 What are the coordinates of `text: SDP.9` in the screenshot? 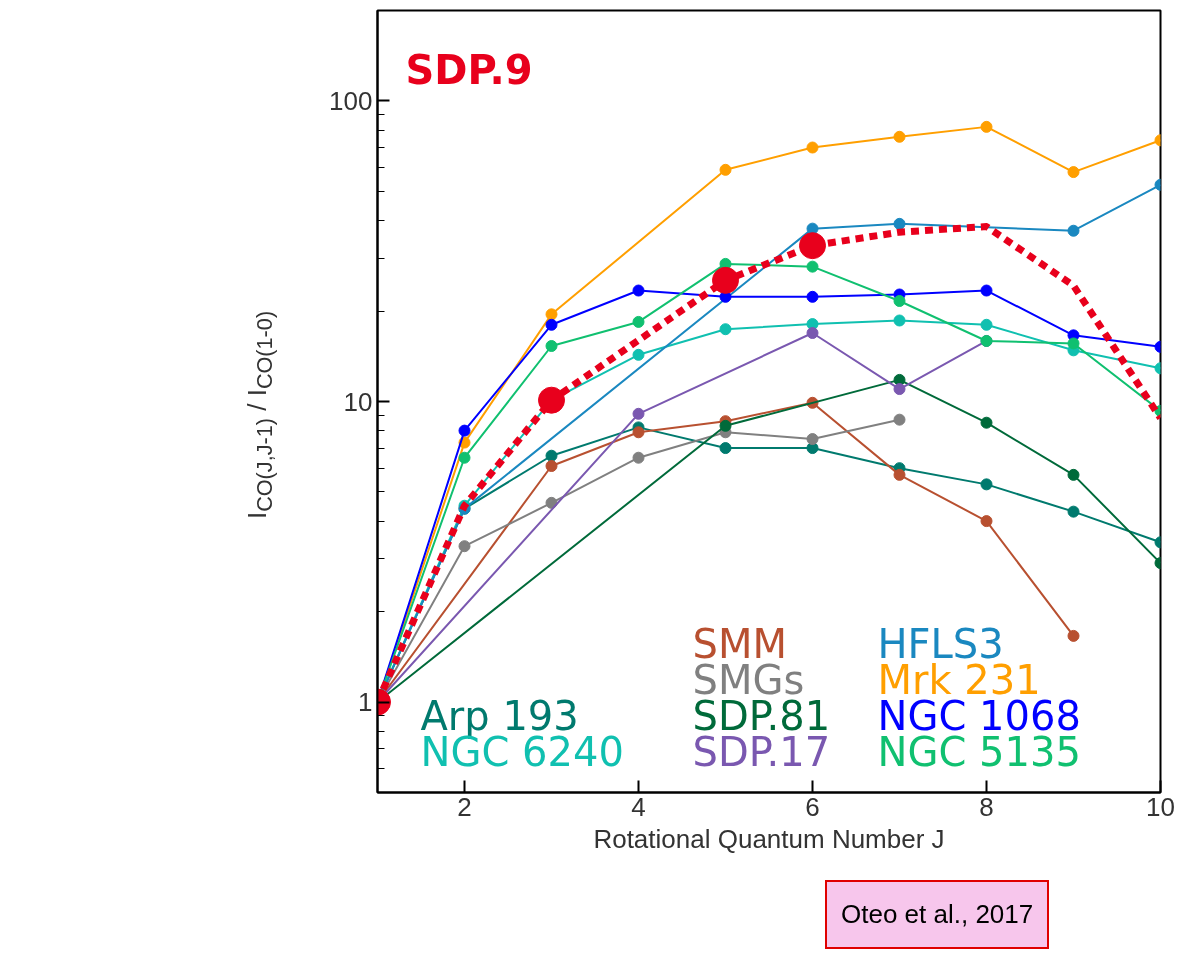 It's located at (469, 69).